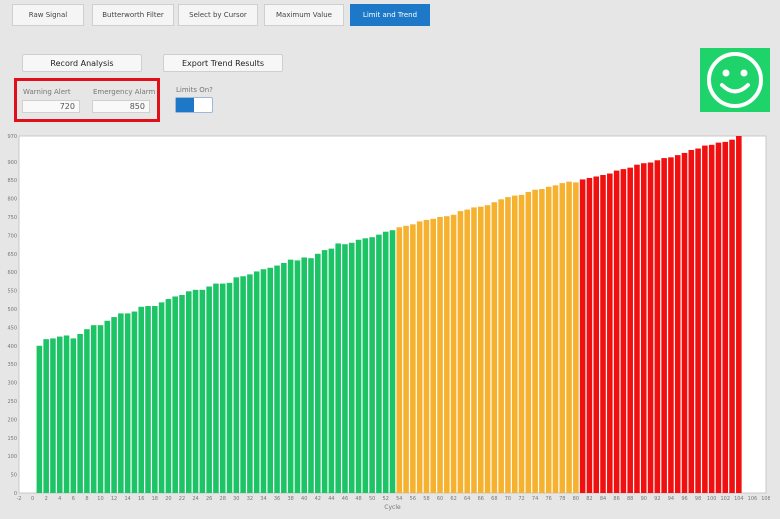  I want to click on x-tick-label: 36, so click(277, 499).